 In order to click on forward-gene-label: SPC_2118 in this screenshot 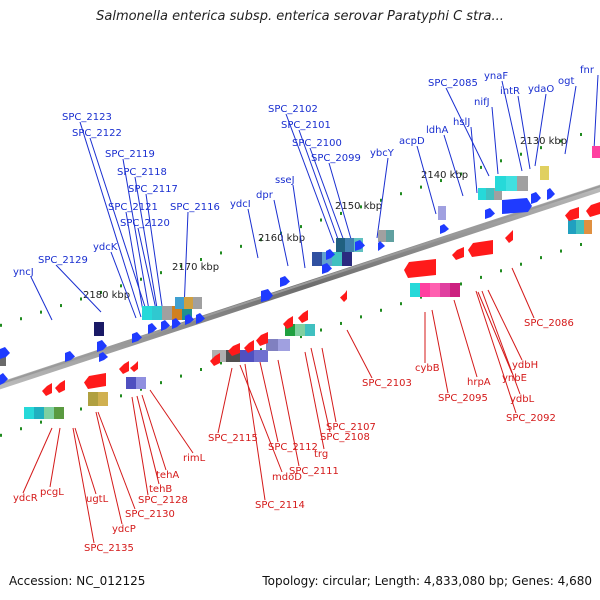, I will do `click(142, 172)`.